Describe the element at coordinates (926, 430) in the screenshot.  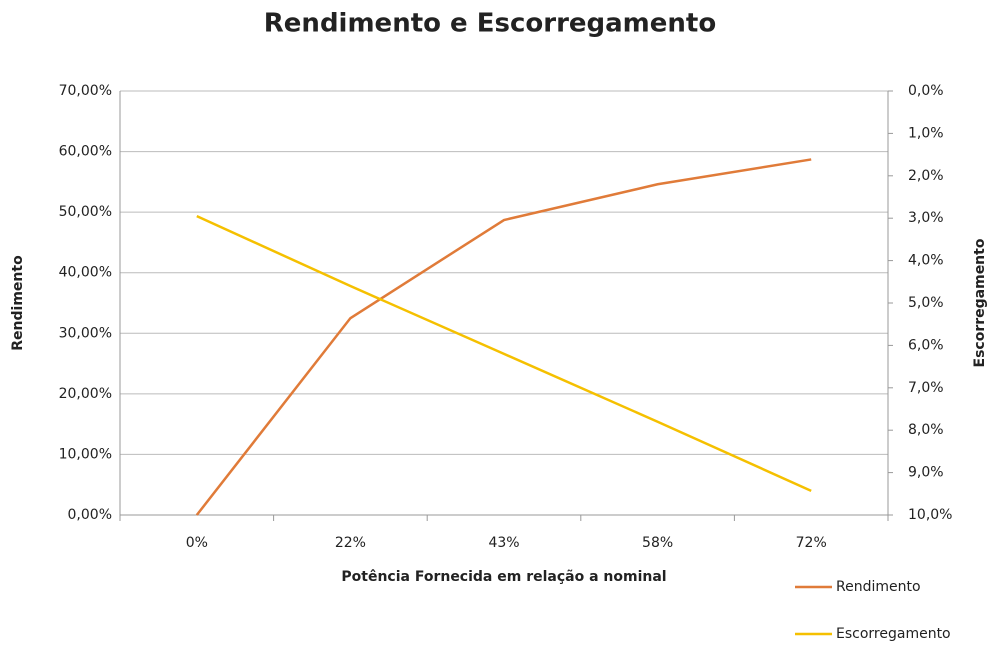
I see `y2-tick-label: 8,0%` at that location.